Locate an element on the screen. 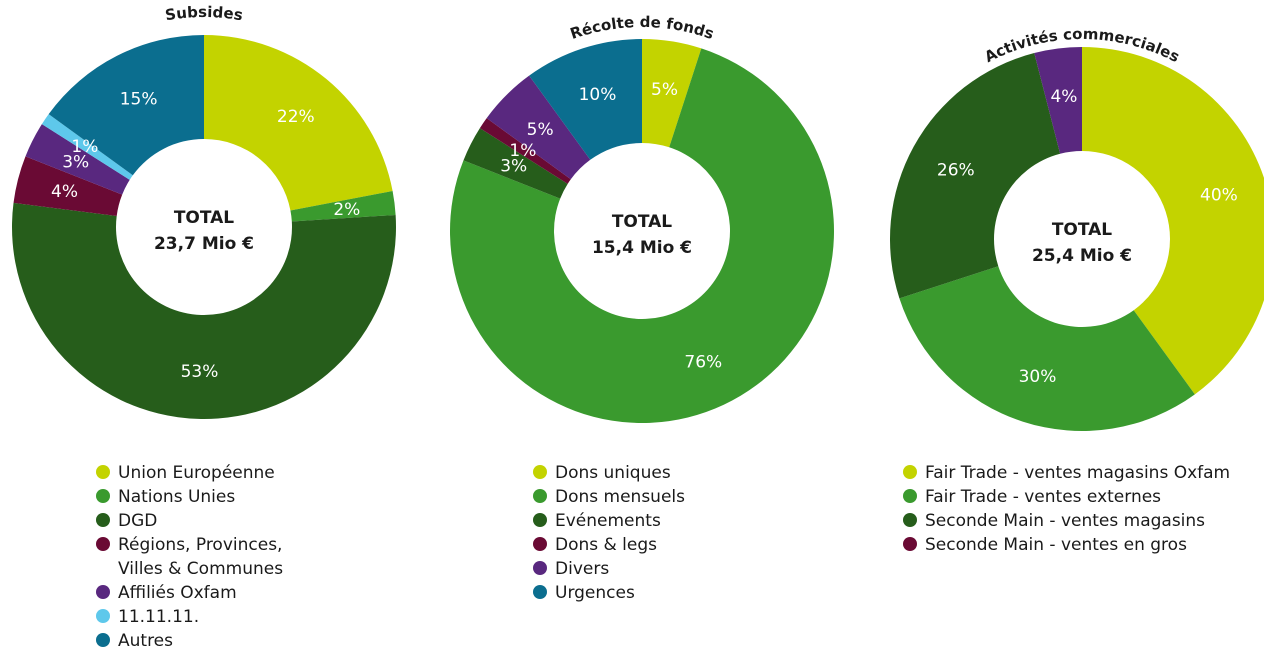 The image size is (1264, 655). chart-title: Subsides is located at coordinates (204, 13).